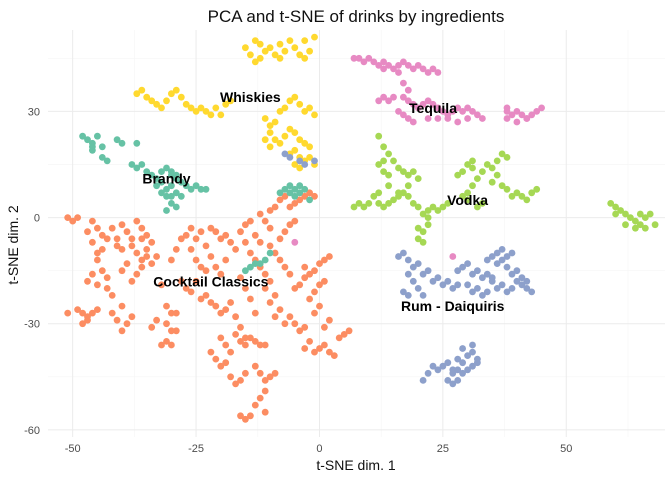  I want to click on series-vodka, so click(504, 189).